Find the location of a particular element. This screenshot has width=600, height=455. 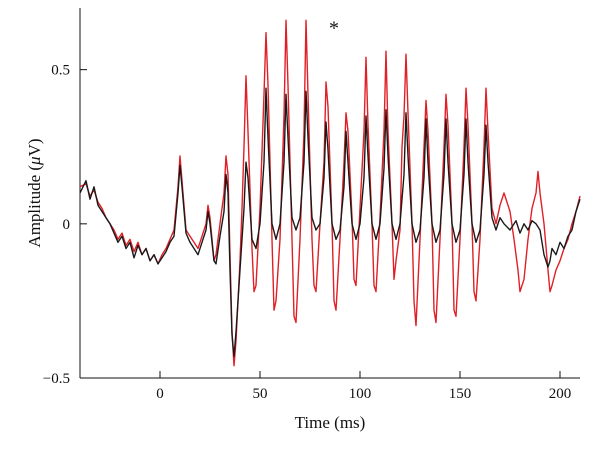

y-tick-label: −0.5 is located at coordinates (56, 379).